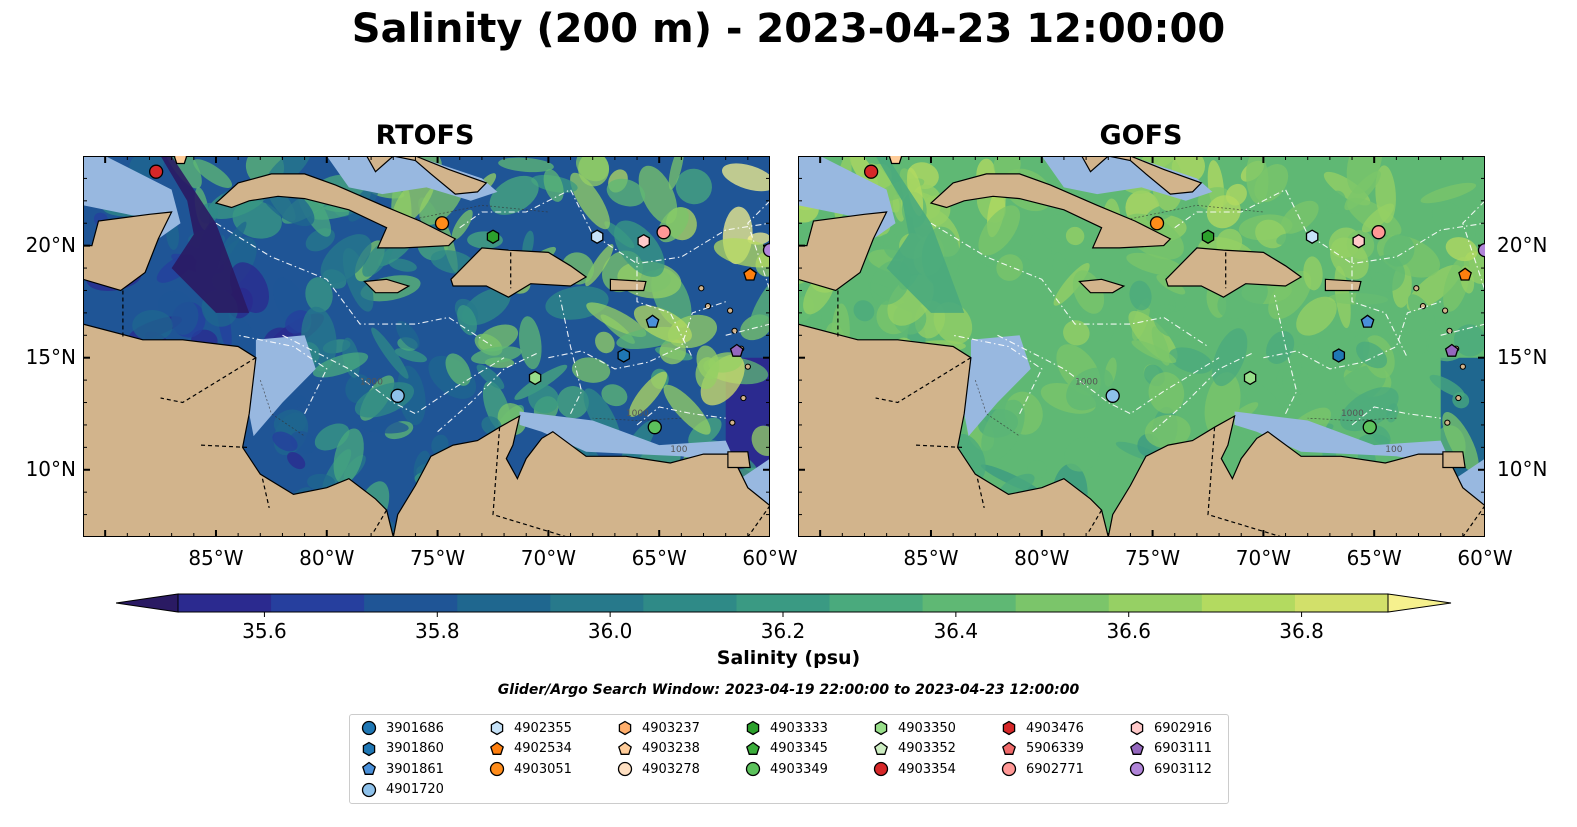 This screenshot has height=827, width=1577. What do you see at coordinates (1055, 728) in the screenshot?
I see `legend-label: 4903476` at bounding box center [1055, 728].